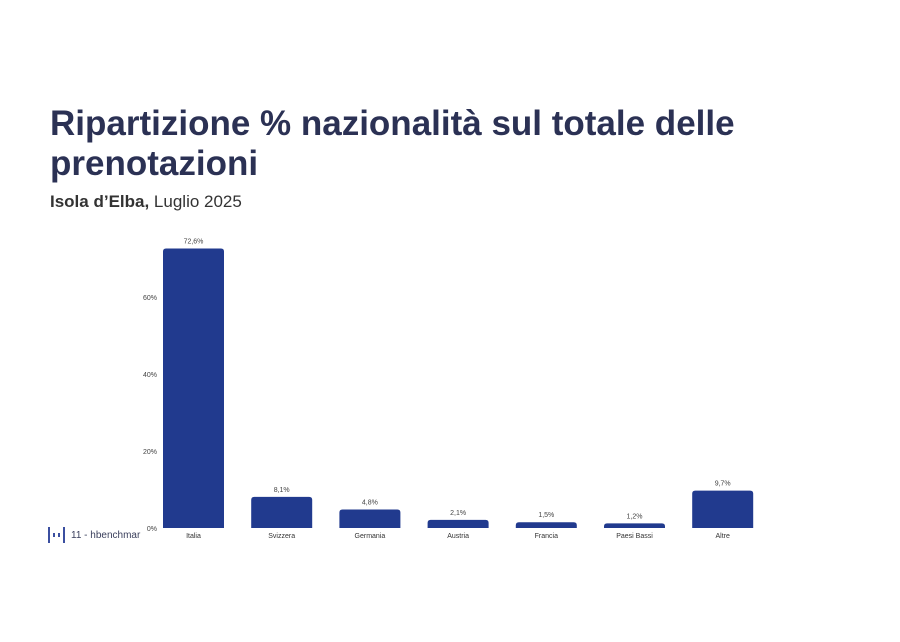  I want to click on y-tick-label: 60%, so click(150, 298).